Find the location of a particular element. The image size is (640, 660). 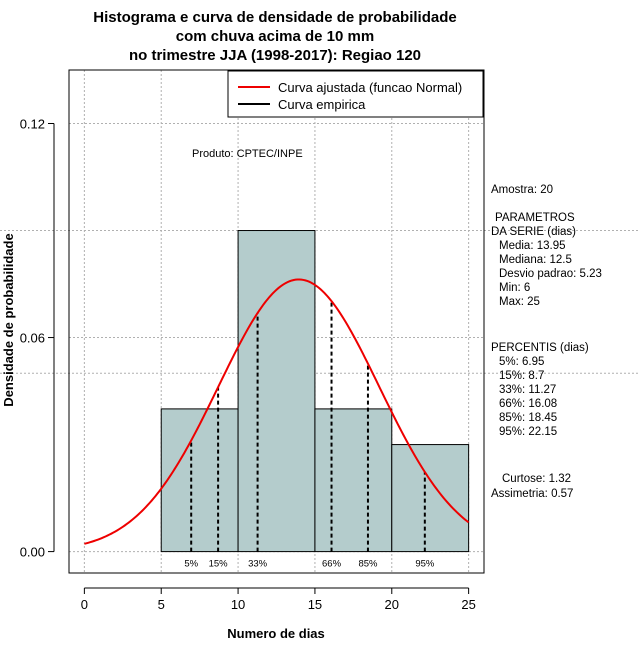

percentile-label-66: 66% is located at coordinates (332, 564).